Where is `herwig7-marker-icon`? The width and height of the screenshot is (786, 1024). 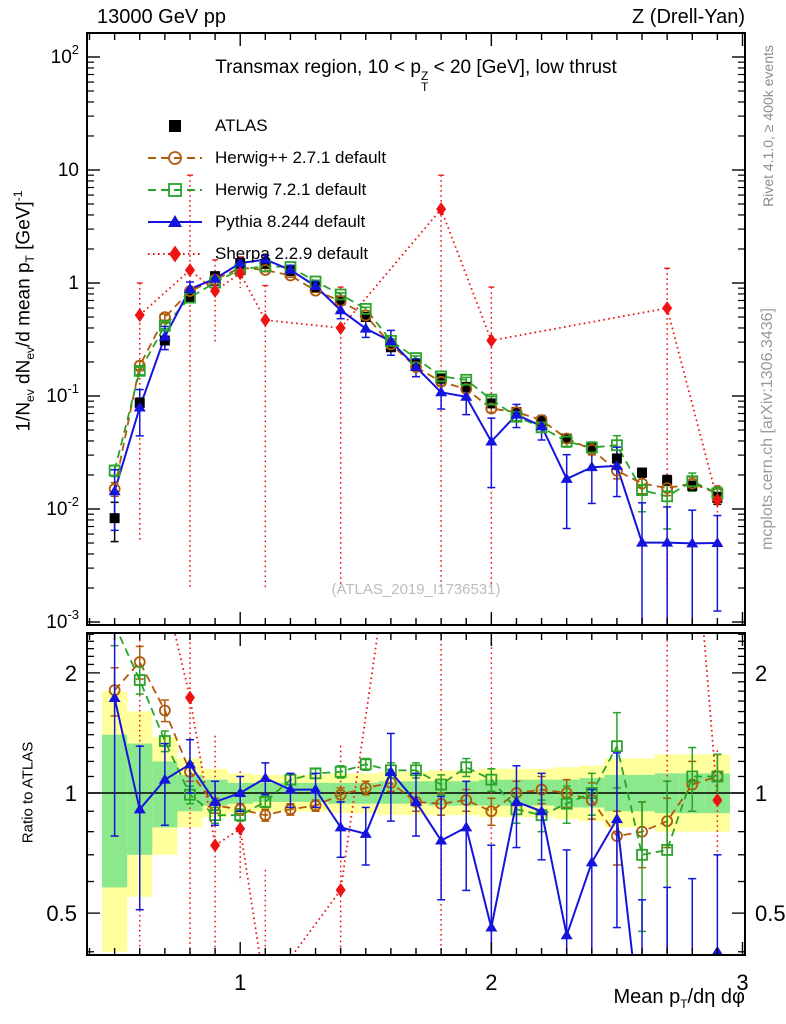
herwig7-marker-icon is located at coordinates (175, 190).